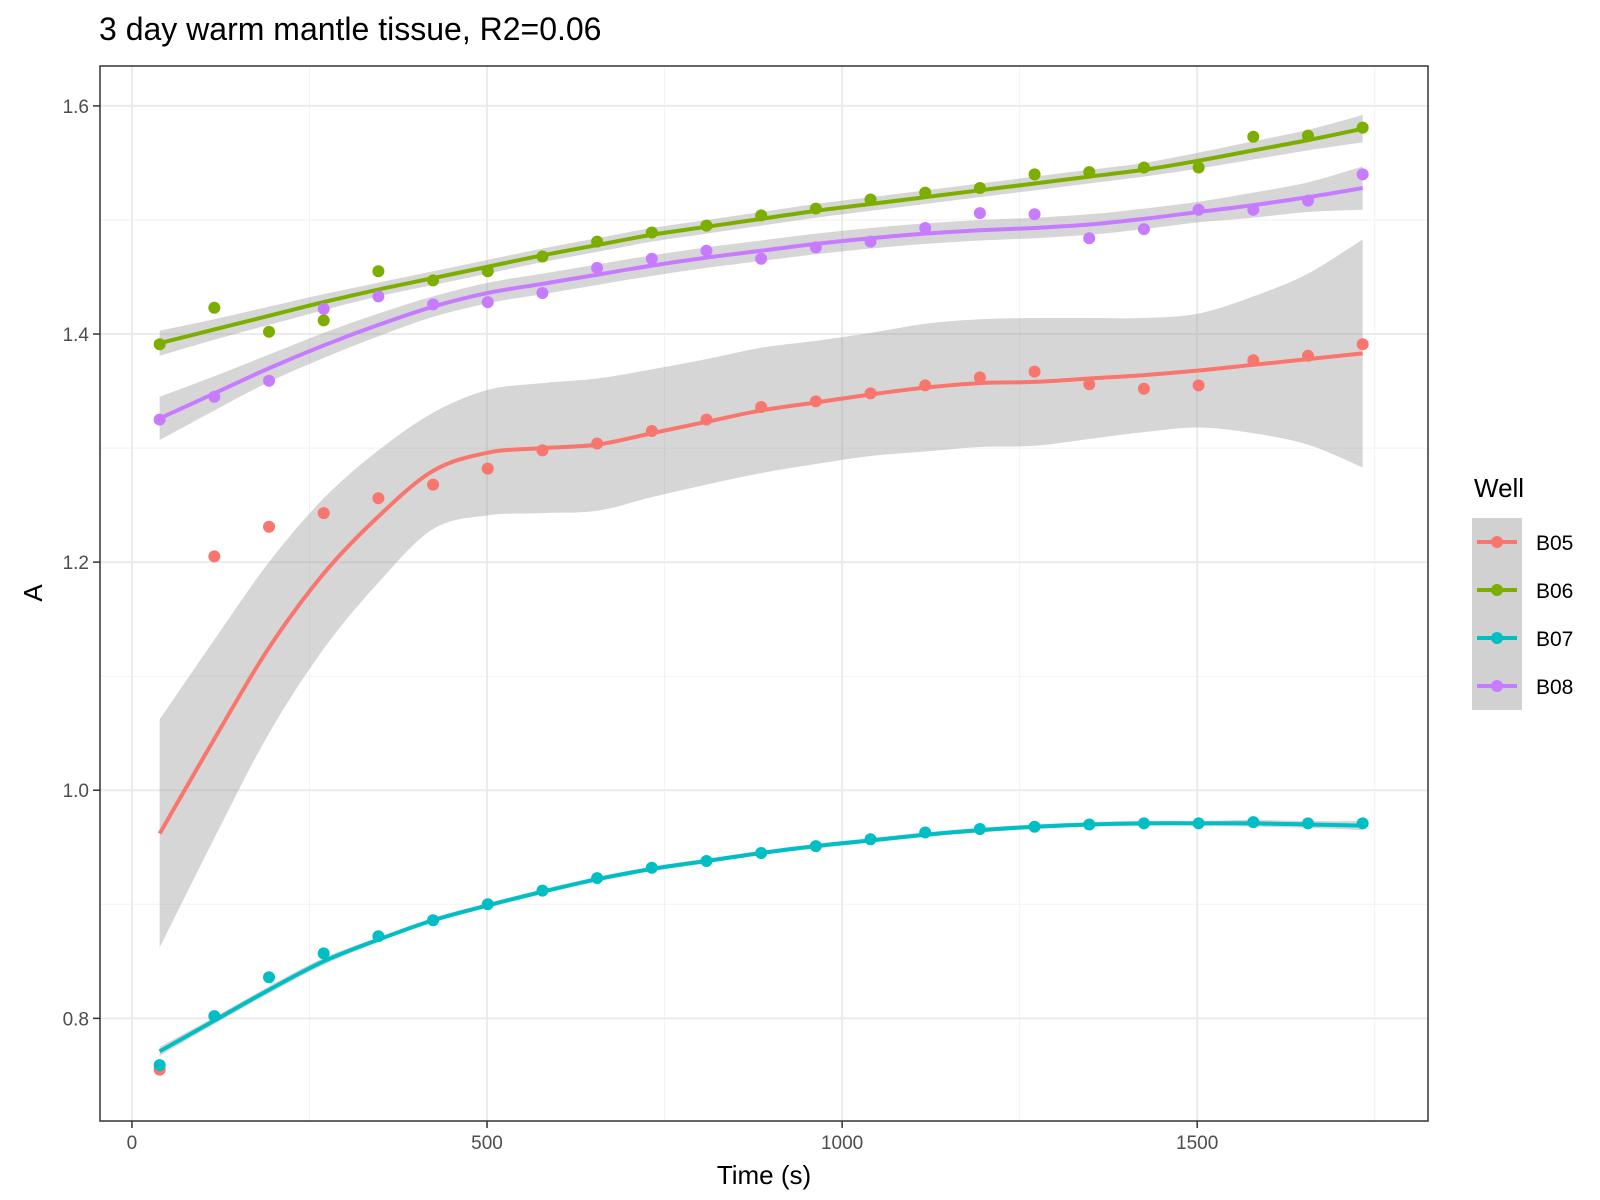  I want to click on chart-title: 3 day warm mantle tissue, R2=0.06, so click(350, 29).